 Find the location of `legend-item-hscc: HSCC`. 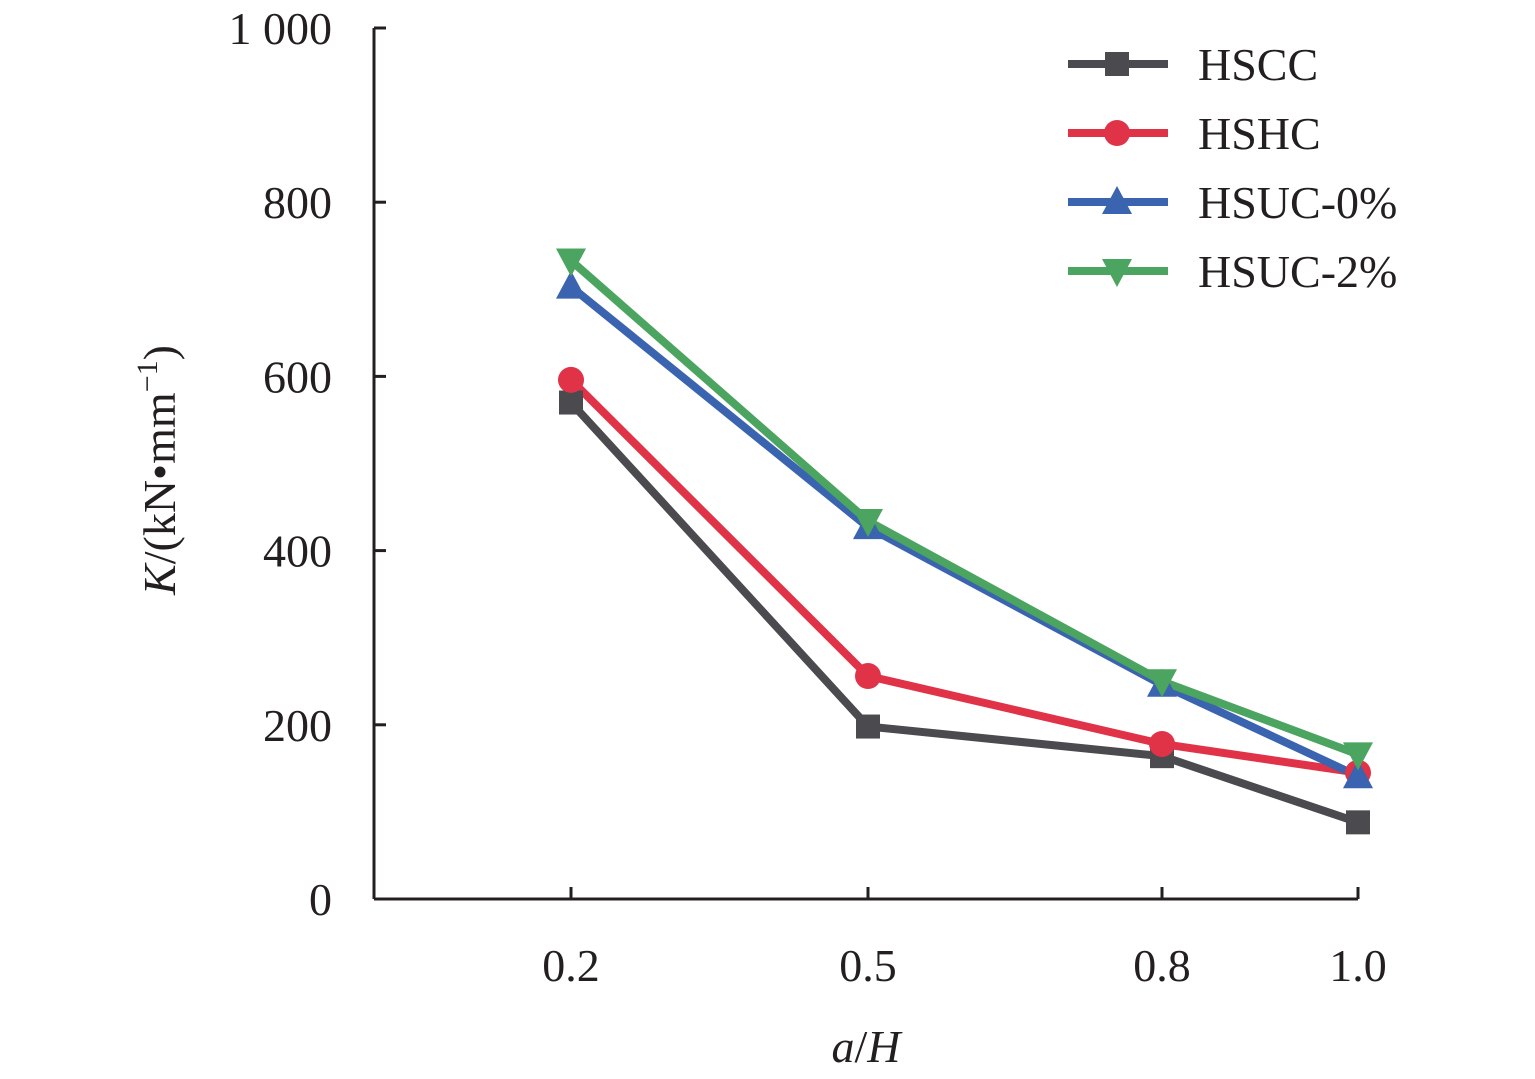

legend-item-hscc: HSCC is located at coordinates (1193, 64).